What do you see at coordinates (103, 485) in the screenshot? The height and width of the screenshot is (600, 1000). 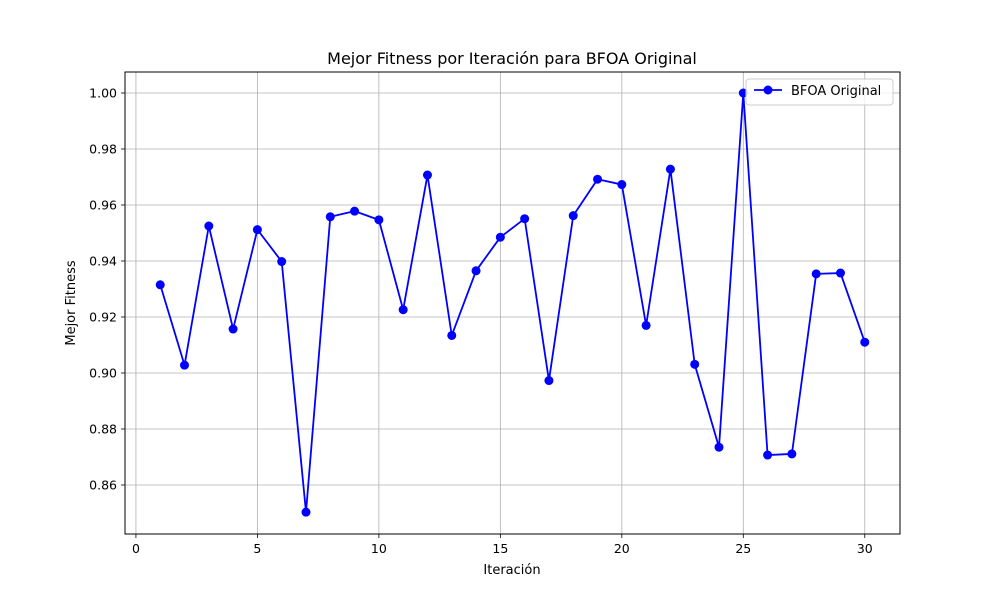 I see `y-tick-label: 0.86` at bounding box center [103, 485].